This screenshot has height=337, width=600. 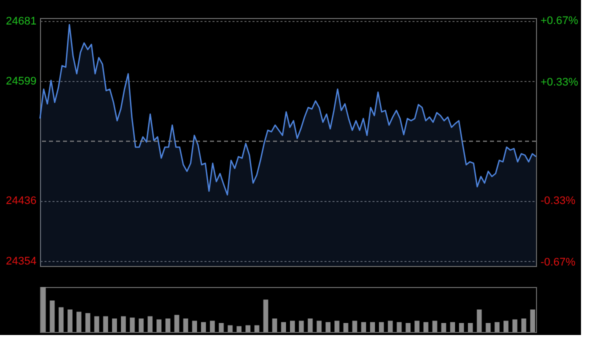 I want to click on y2-tick-label: +0.33%, so click(x=559, y=82).